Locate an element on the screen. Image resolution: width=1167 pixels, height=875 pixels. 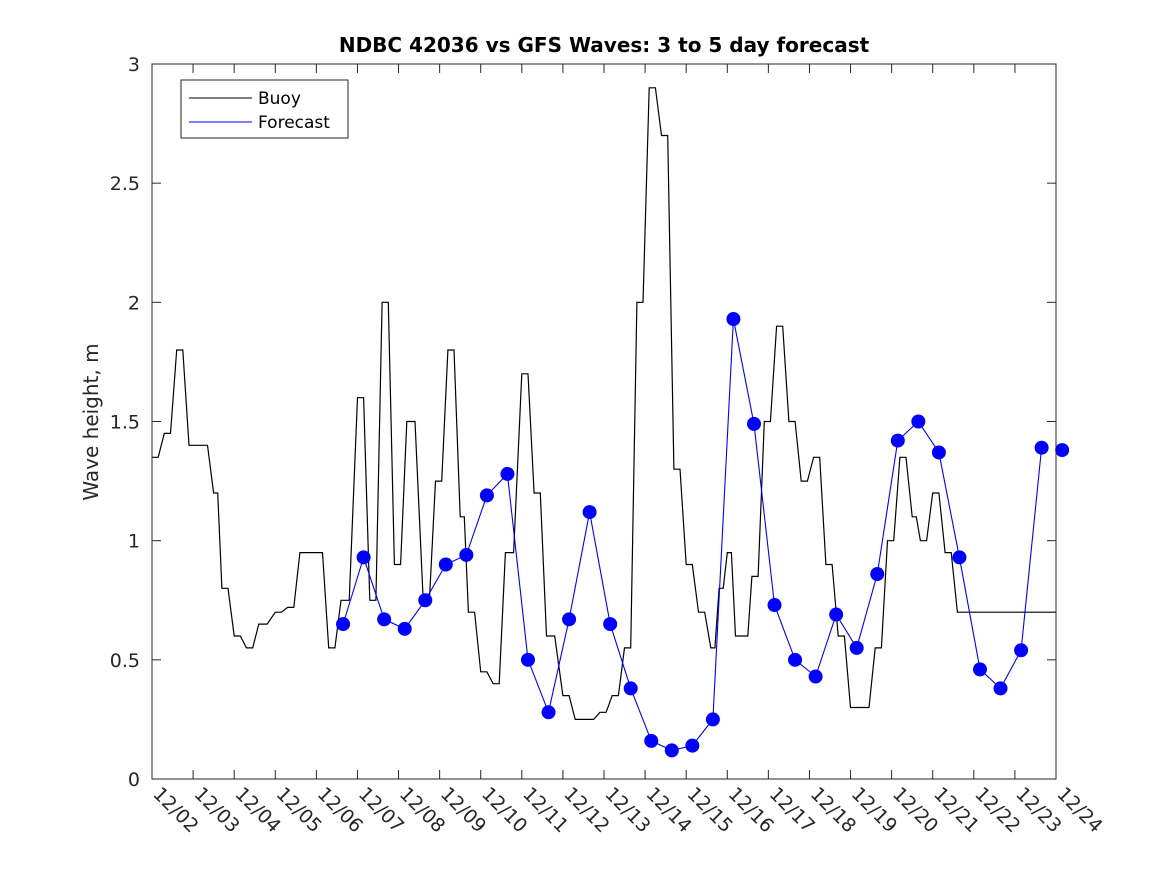
y-tick-label: 0.5 is located at coordinates (125, 661).